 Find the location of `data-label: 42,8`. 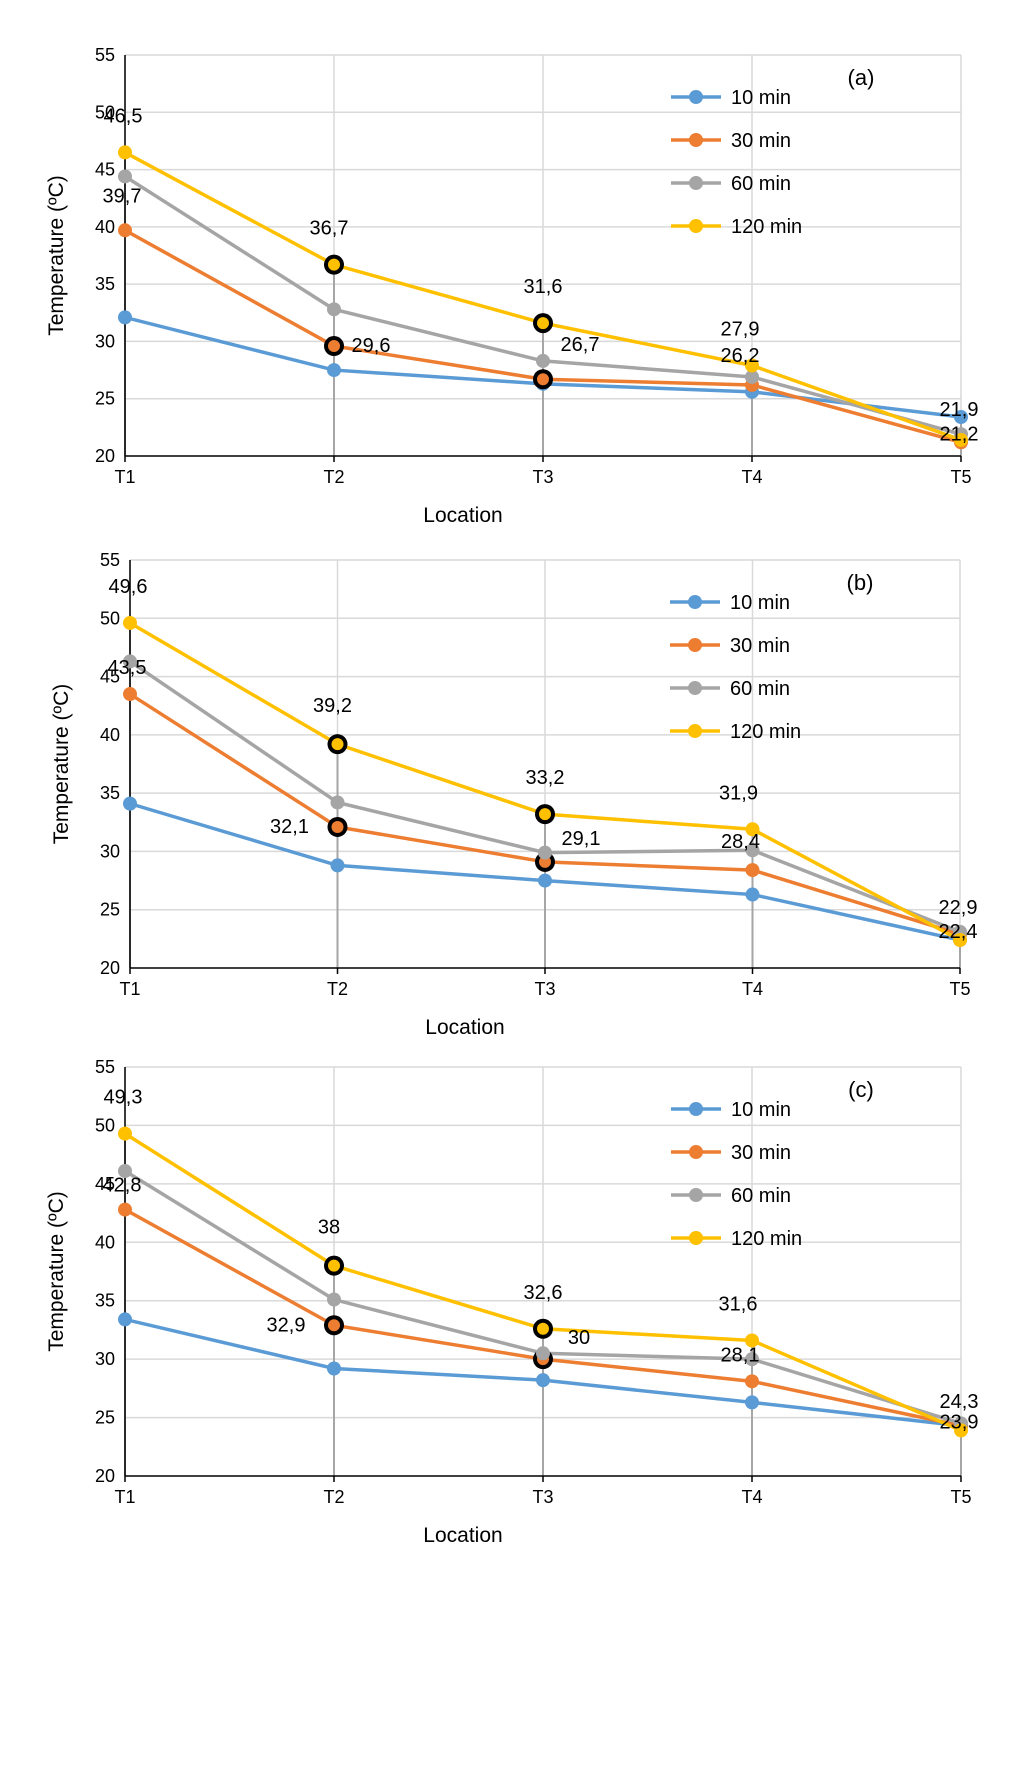

data-label: 42,8 is located at coordinates (122, 1186).